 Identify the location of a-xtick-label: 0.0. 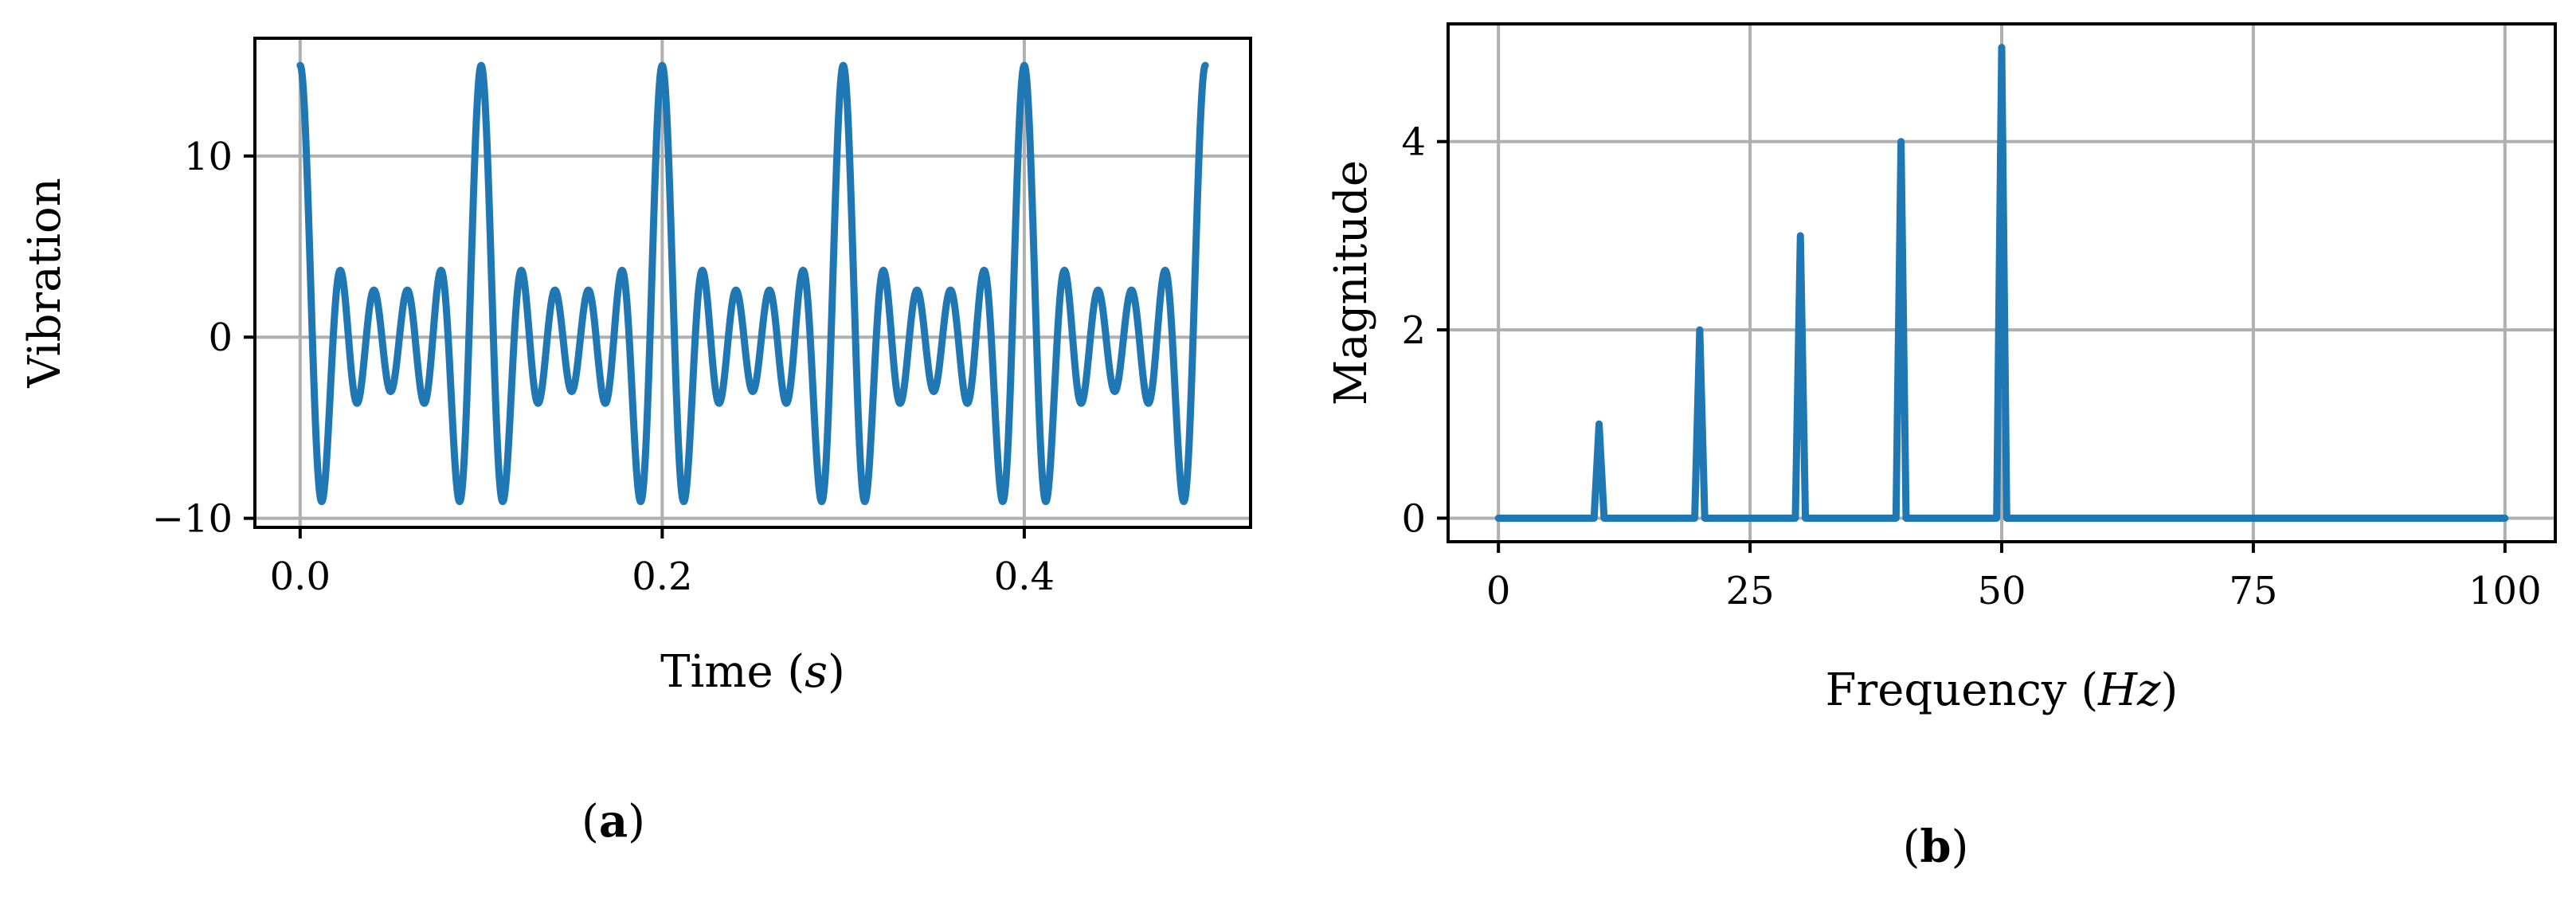
(300, 576).